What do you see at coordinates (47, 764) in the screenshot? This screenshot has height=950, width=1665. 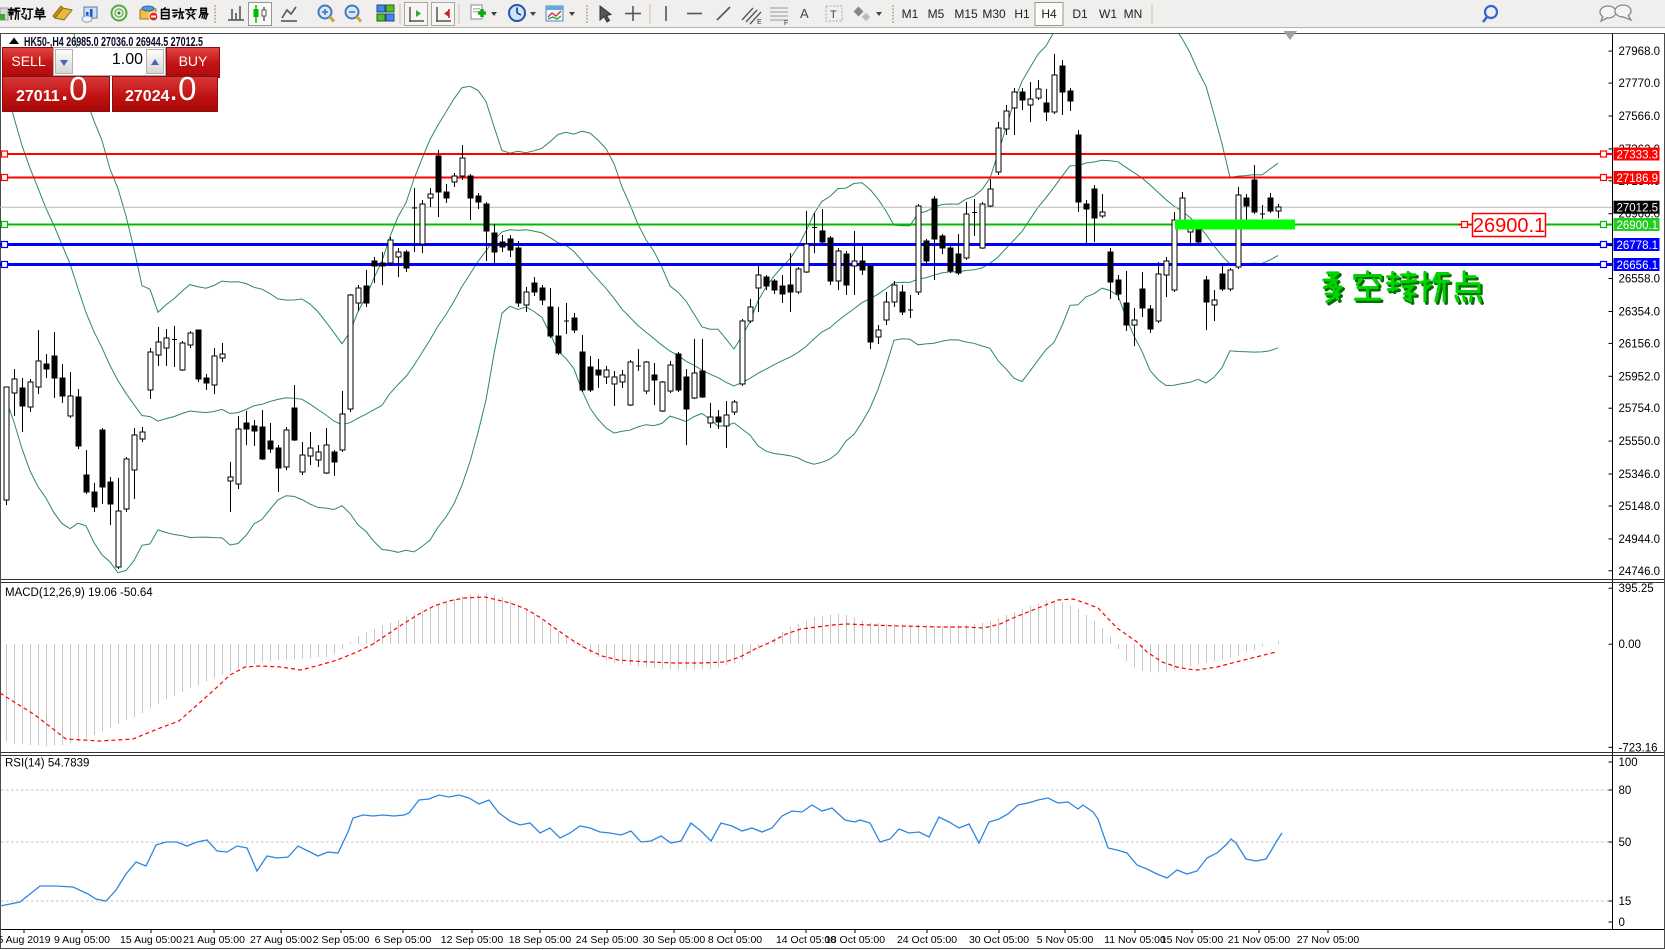 I see `svg-text: RSI(14) 54.7839` at bounding box center [47, 764].